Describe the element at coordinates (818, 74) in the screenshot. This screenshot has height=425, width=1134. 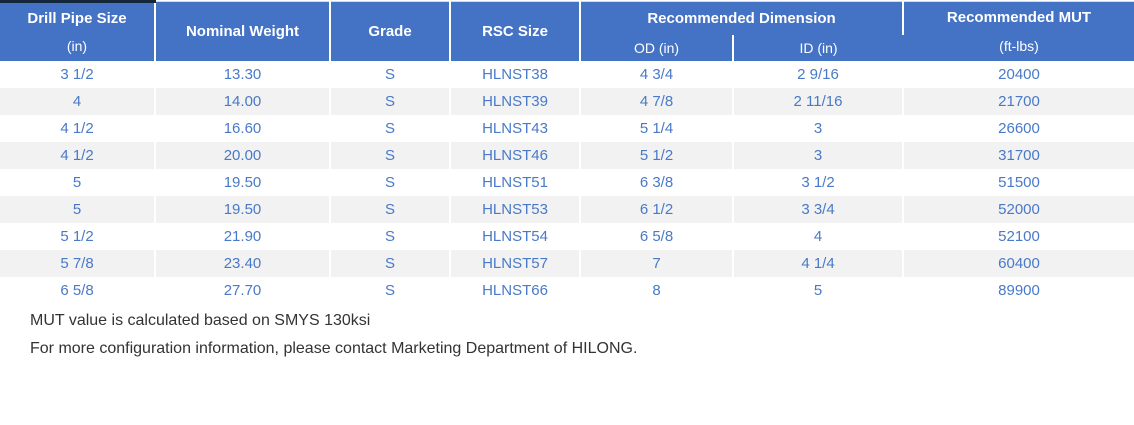
I see `table-cell: 2 9/16` at that location.